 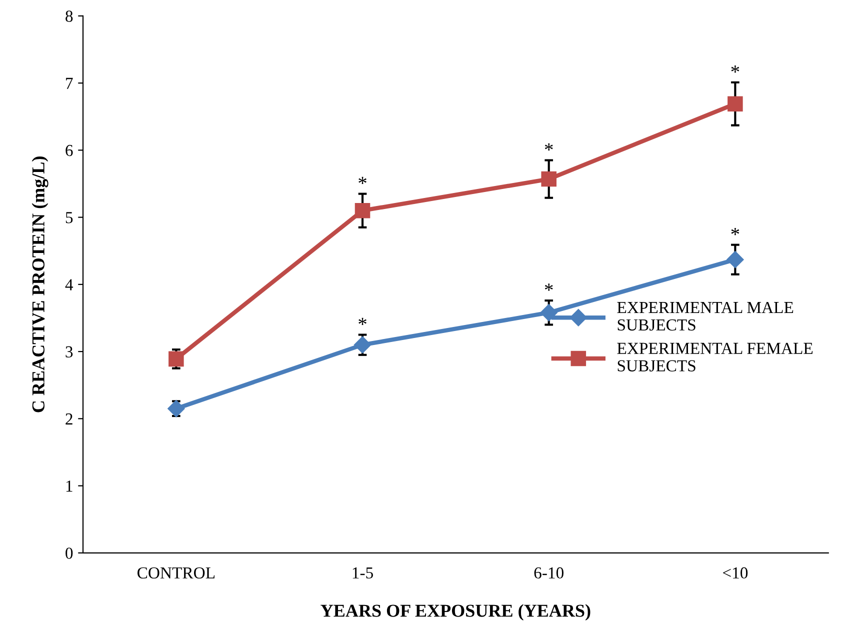 I want to click on x-tick-label: 1-5, so click(x=362, y=573).